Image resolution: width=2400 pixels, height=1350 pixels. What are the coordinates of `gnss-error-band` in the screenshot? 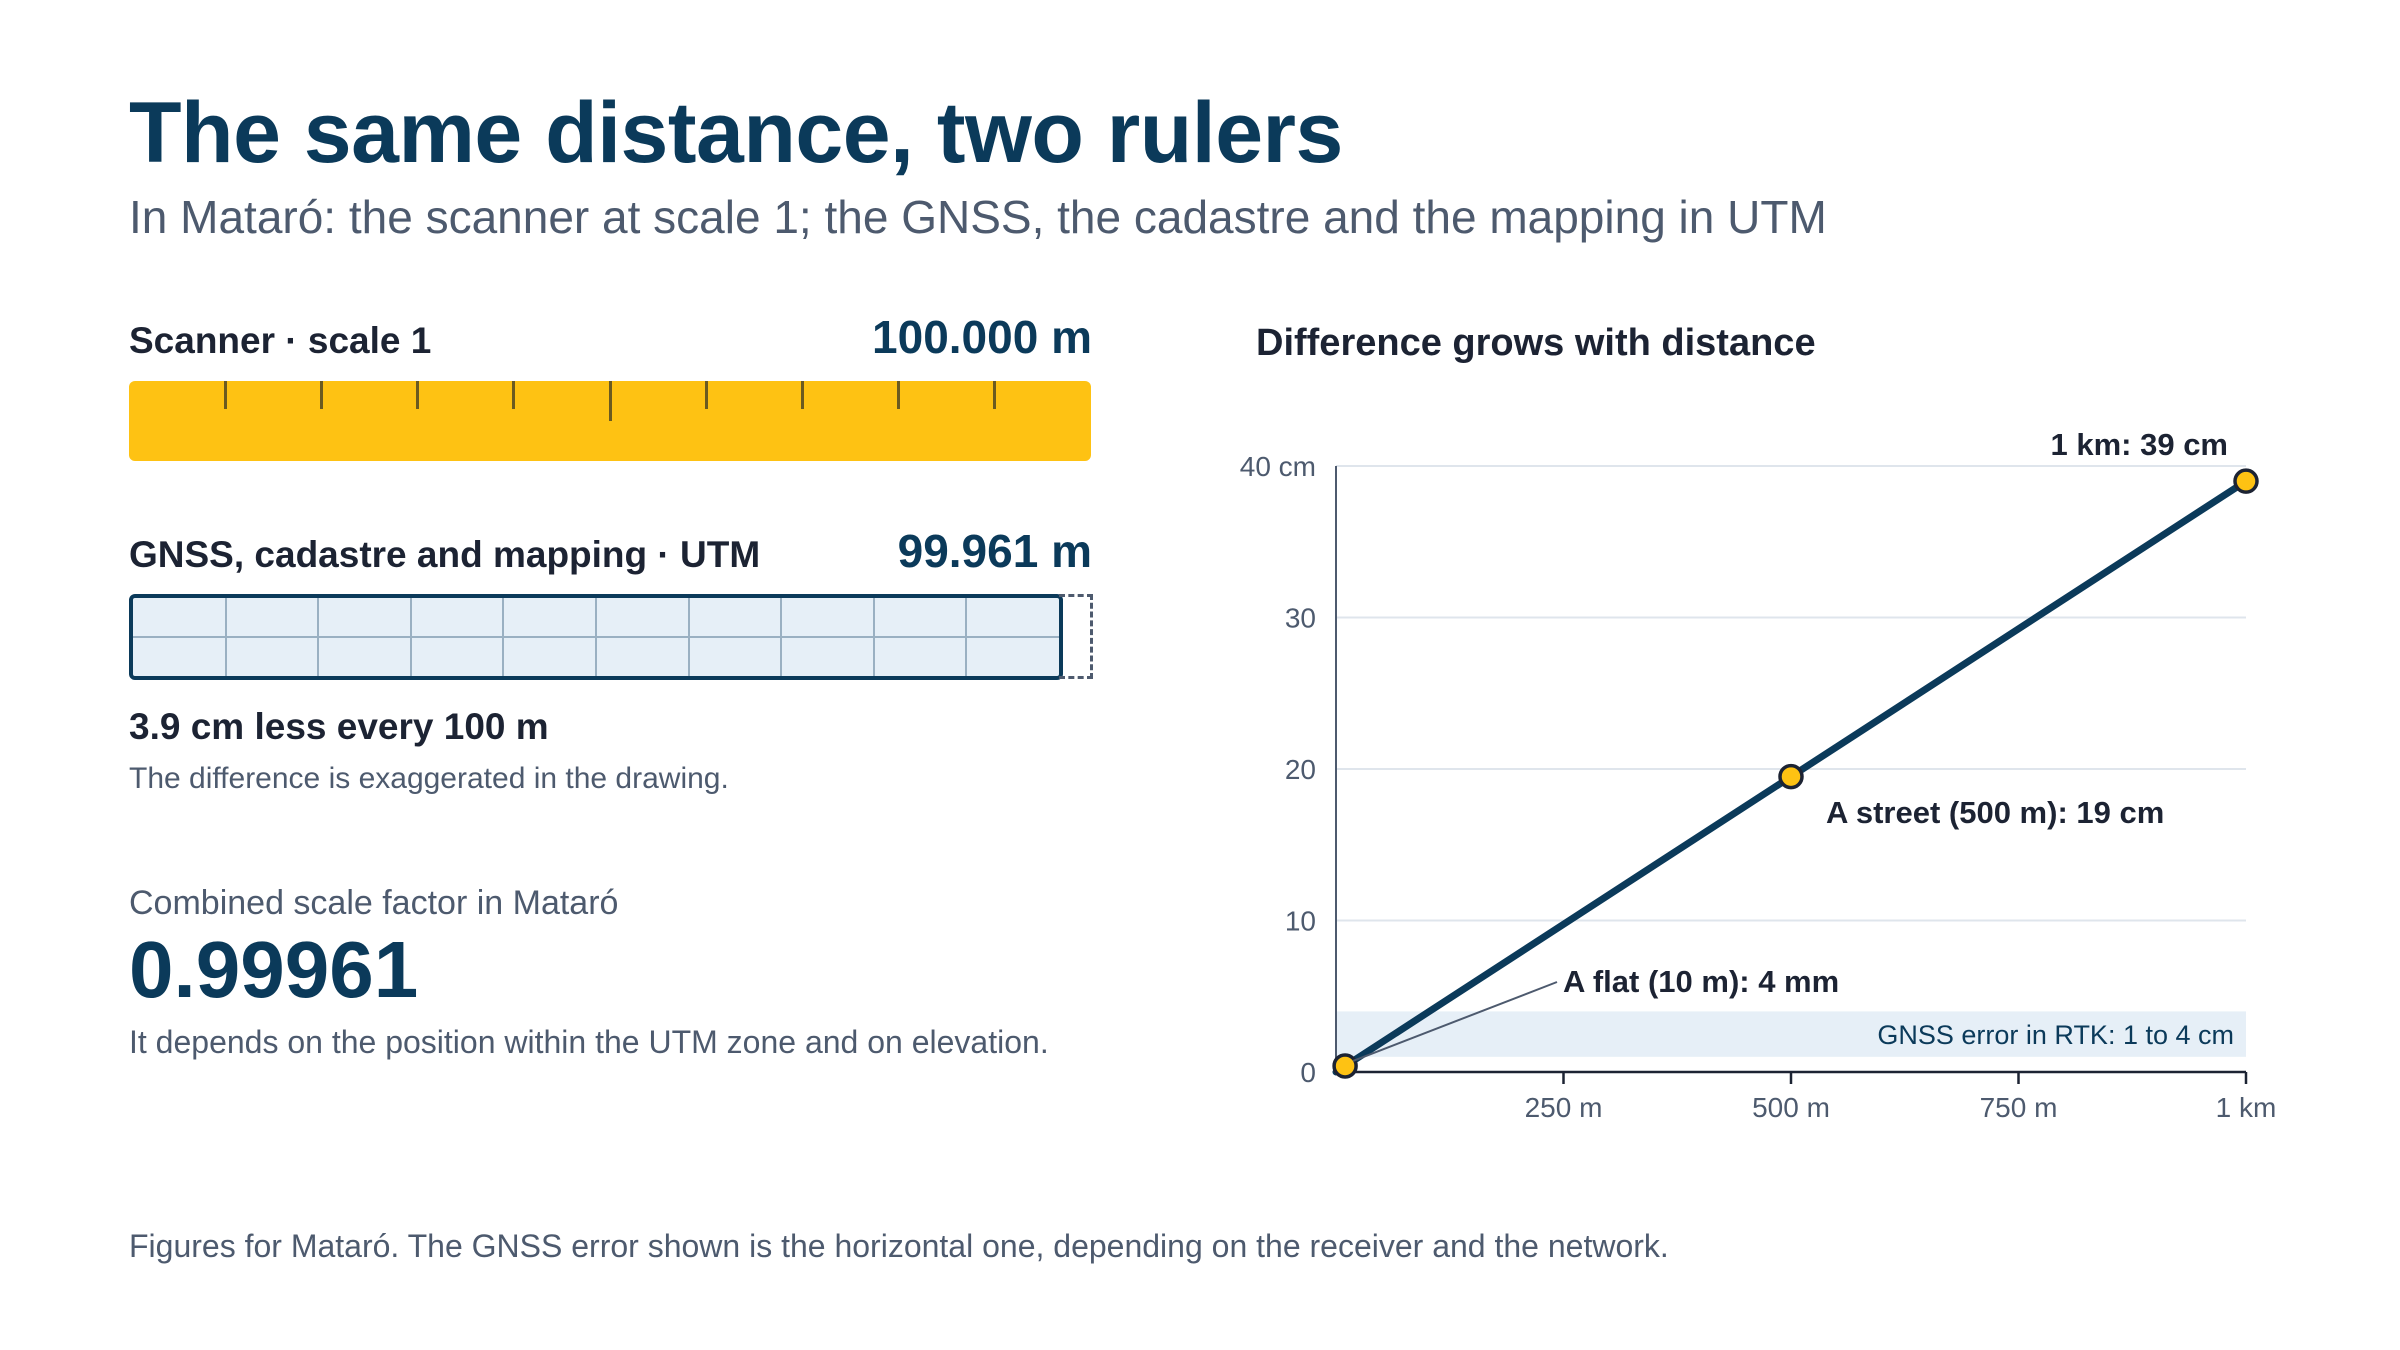 It's located at (1791, 1034).